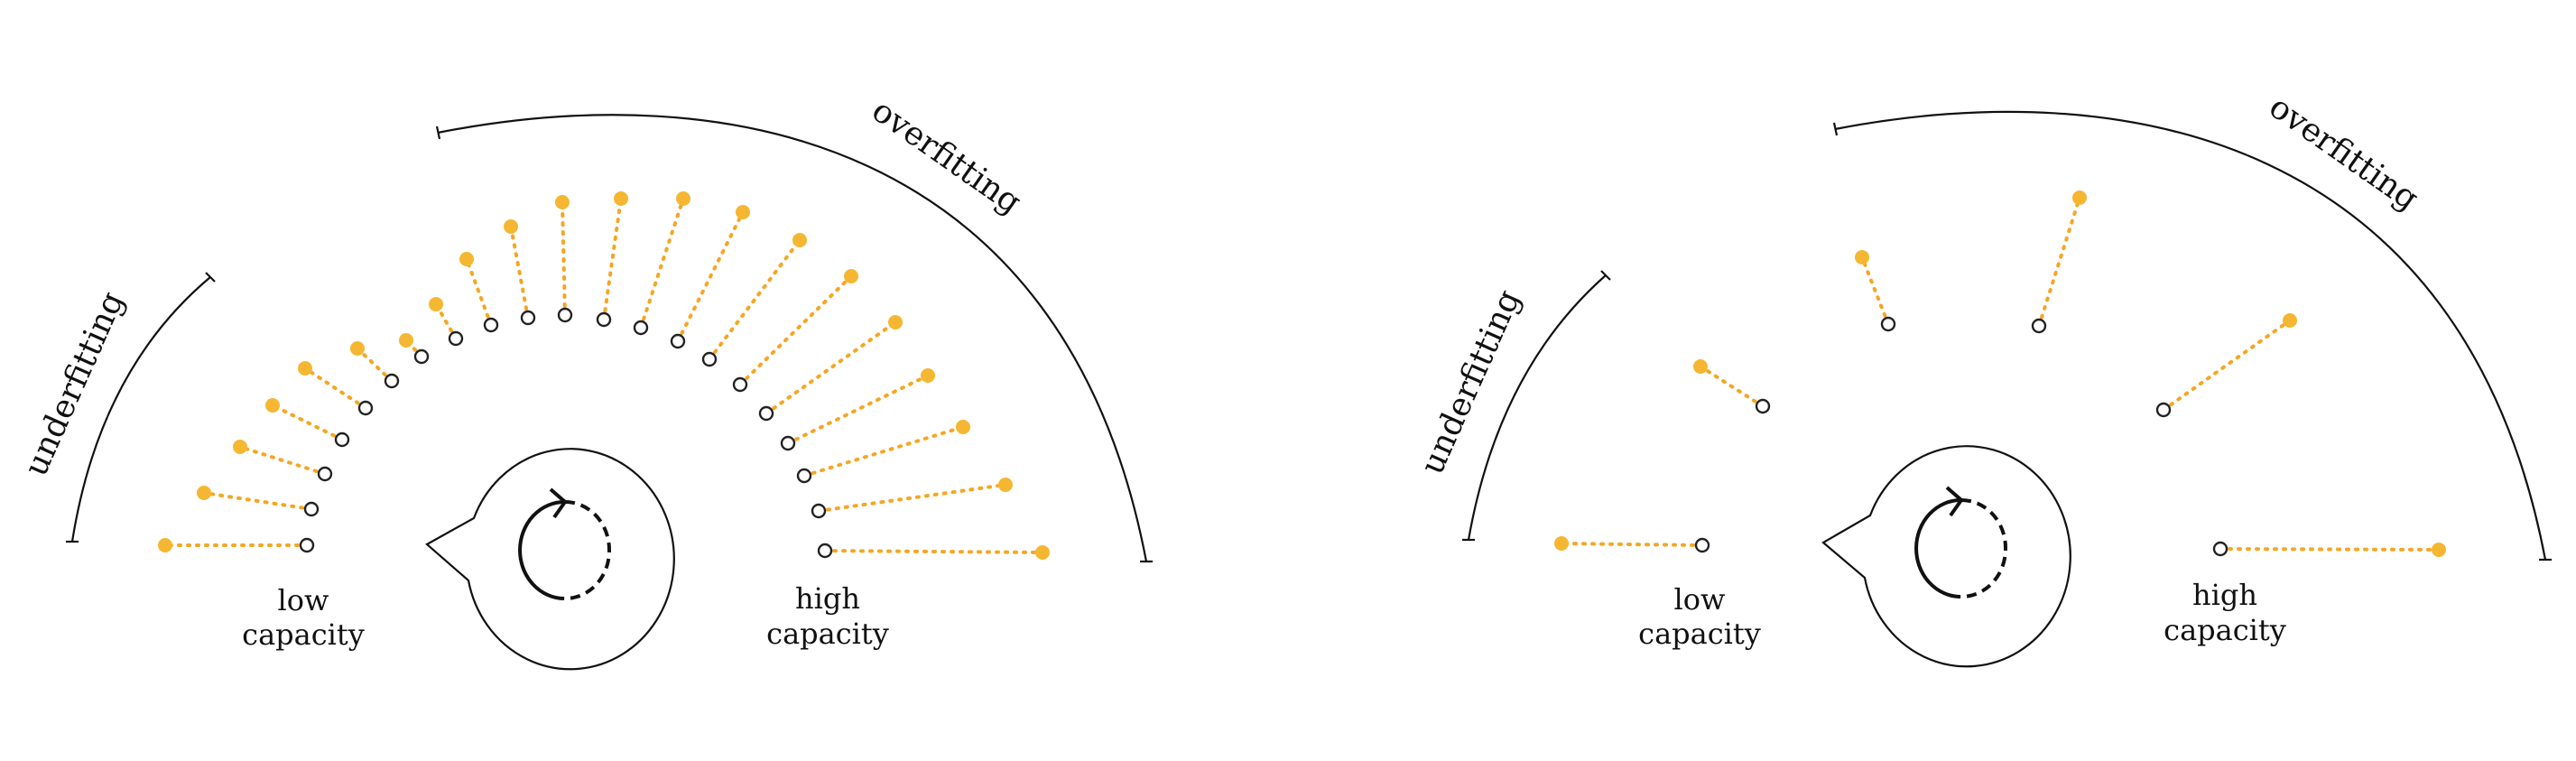 Image resolution: width=2576 pixels, height=761 pixels. I want to click on left-high-capacity-label-line2: capacity, so click(827, 634).